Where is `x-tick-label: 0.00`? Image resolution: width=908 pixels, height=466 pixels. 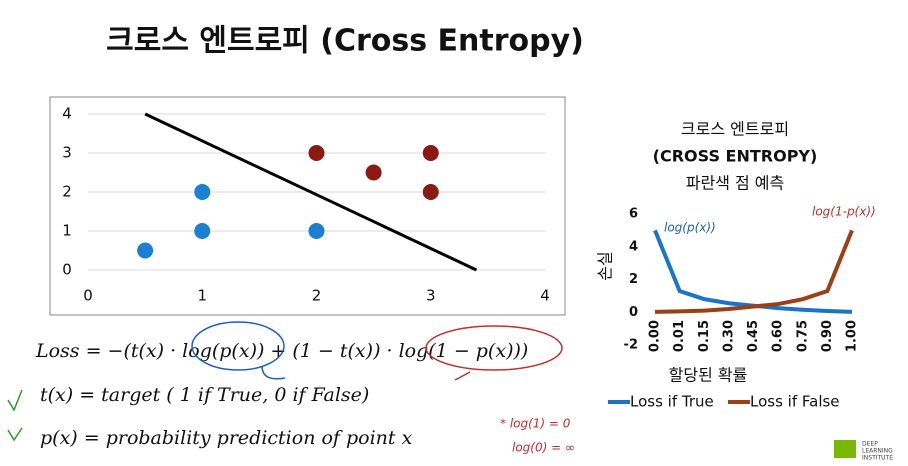 x-tick-label: 0.00 is located at coordinates (655, 336).